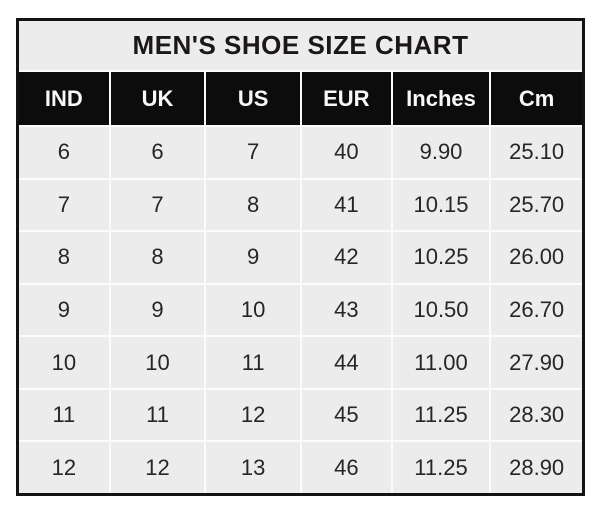 This screenshot has width=605, height=521. Describe the element at coordinates (441, 152) in the screenshot. I see `cell-row1-inches: 9.90` at that location.